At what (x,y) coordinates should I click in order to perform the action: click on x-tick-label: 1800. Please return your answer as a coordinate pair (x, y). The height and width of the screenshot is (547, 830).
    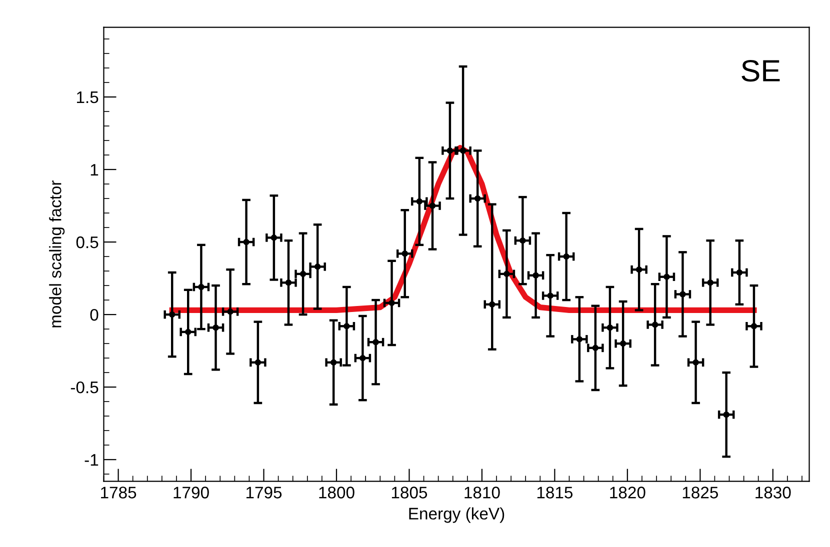
    Looking at the image, I should click on (336, 492).